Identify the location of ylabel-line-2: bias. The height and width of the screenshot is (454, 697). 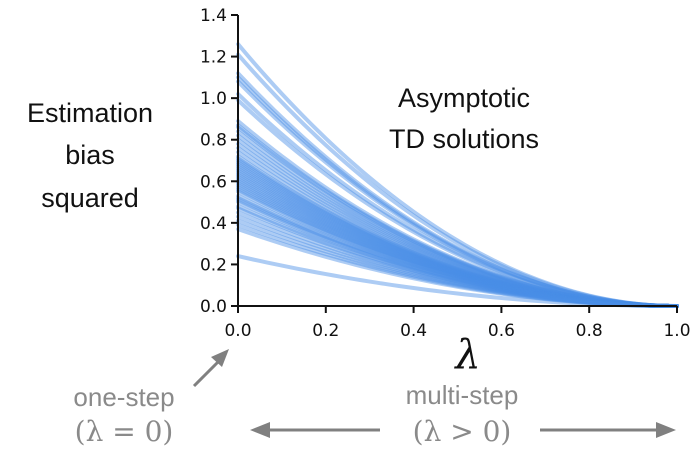
(90, 155).